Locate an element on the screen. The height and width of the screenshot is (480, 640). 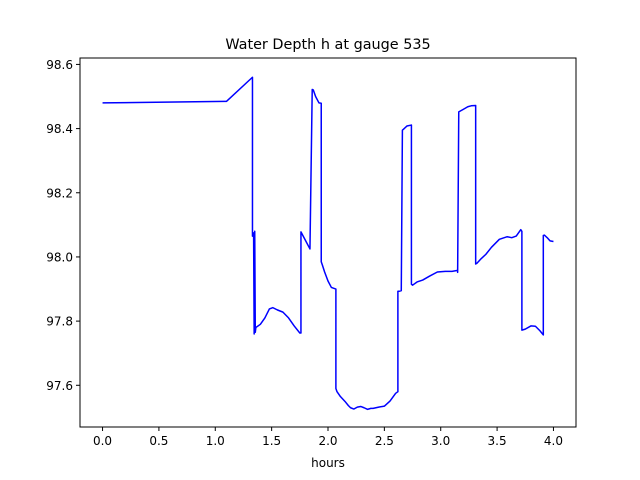
x-axis-ticks: 0.0 0.5 1.0 1.5 2.0 2.5 3.0 3.5 4.0 is located at coordinates (328, 437).